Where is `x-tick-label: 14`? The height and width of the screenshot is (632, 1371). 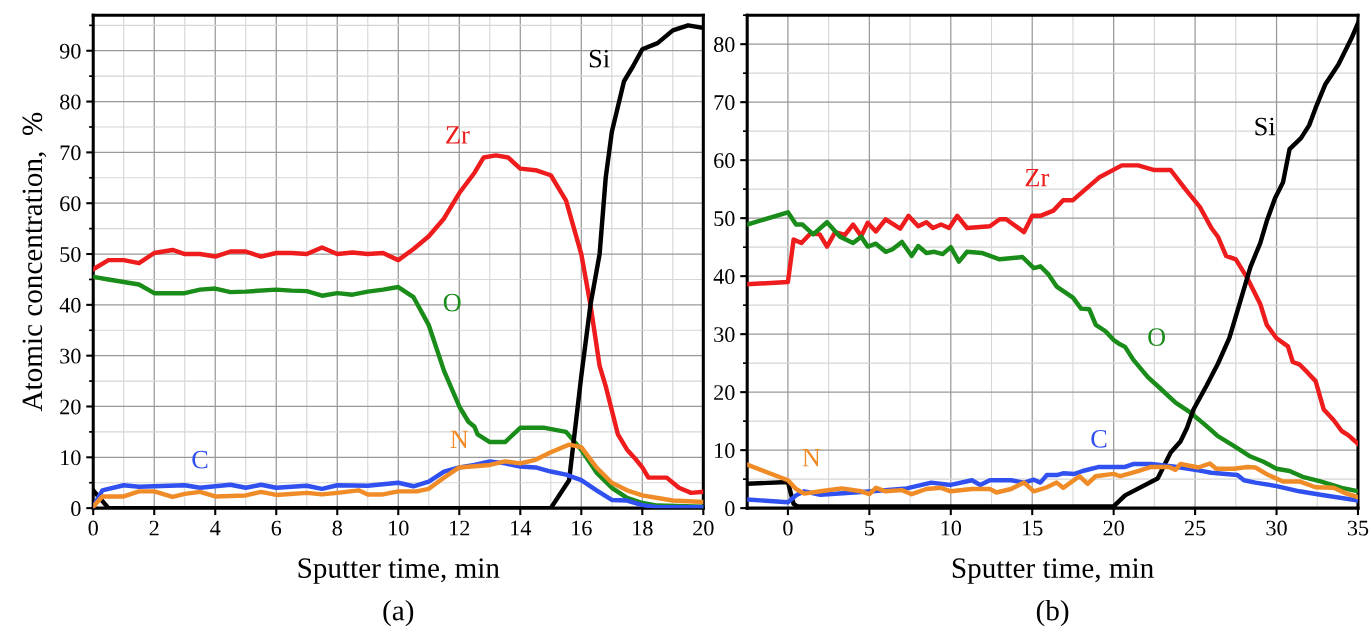 x-tick-label: 14 is located at coordinates (521, 528).